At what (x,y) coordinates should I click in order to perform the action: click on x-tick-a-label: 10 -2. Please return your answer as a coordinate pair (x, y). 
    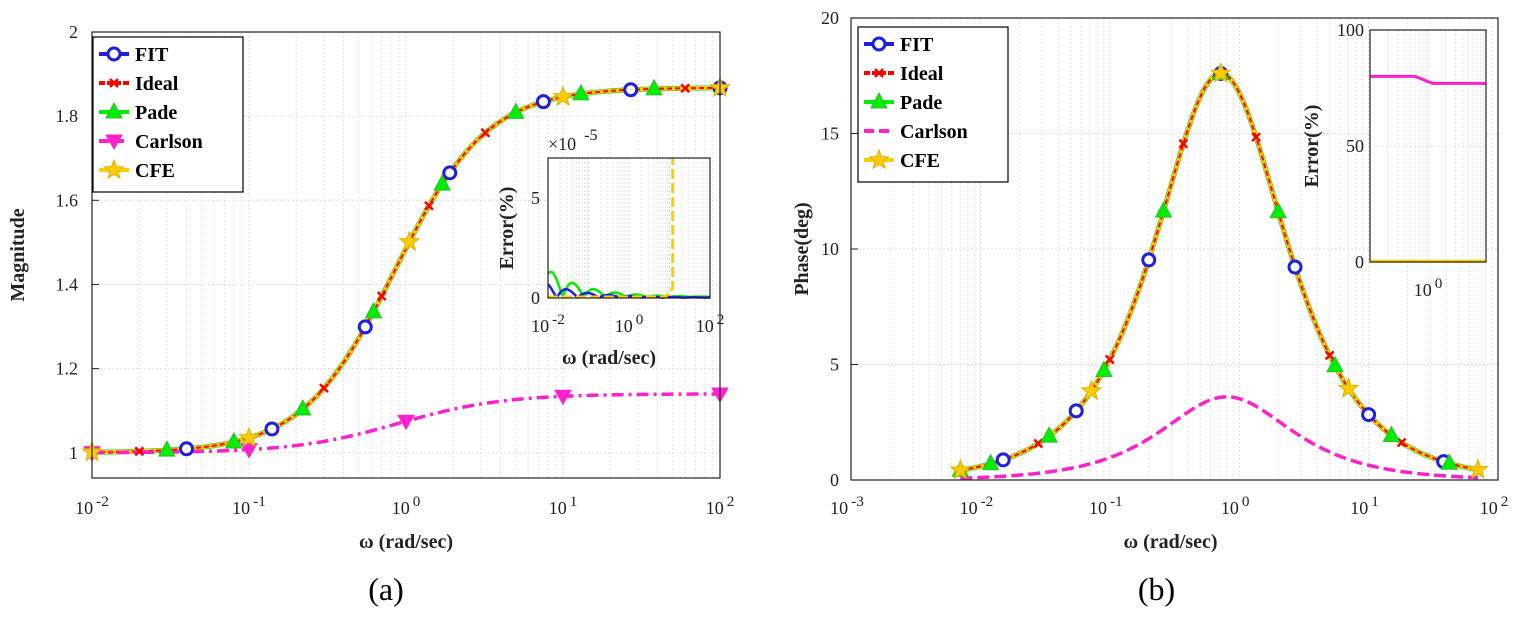
    Looking at the image, I should click on (92, 505).